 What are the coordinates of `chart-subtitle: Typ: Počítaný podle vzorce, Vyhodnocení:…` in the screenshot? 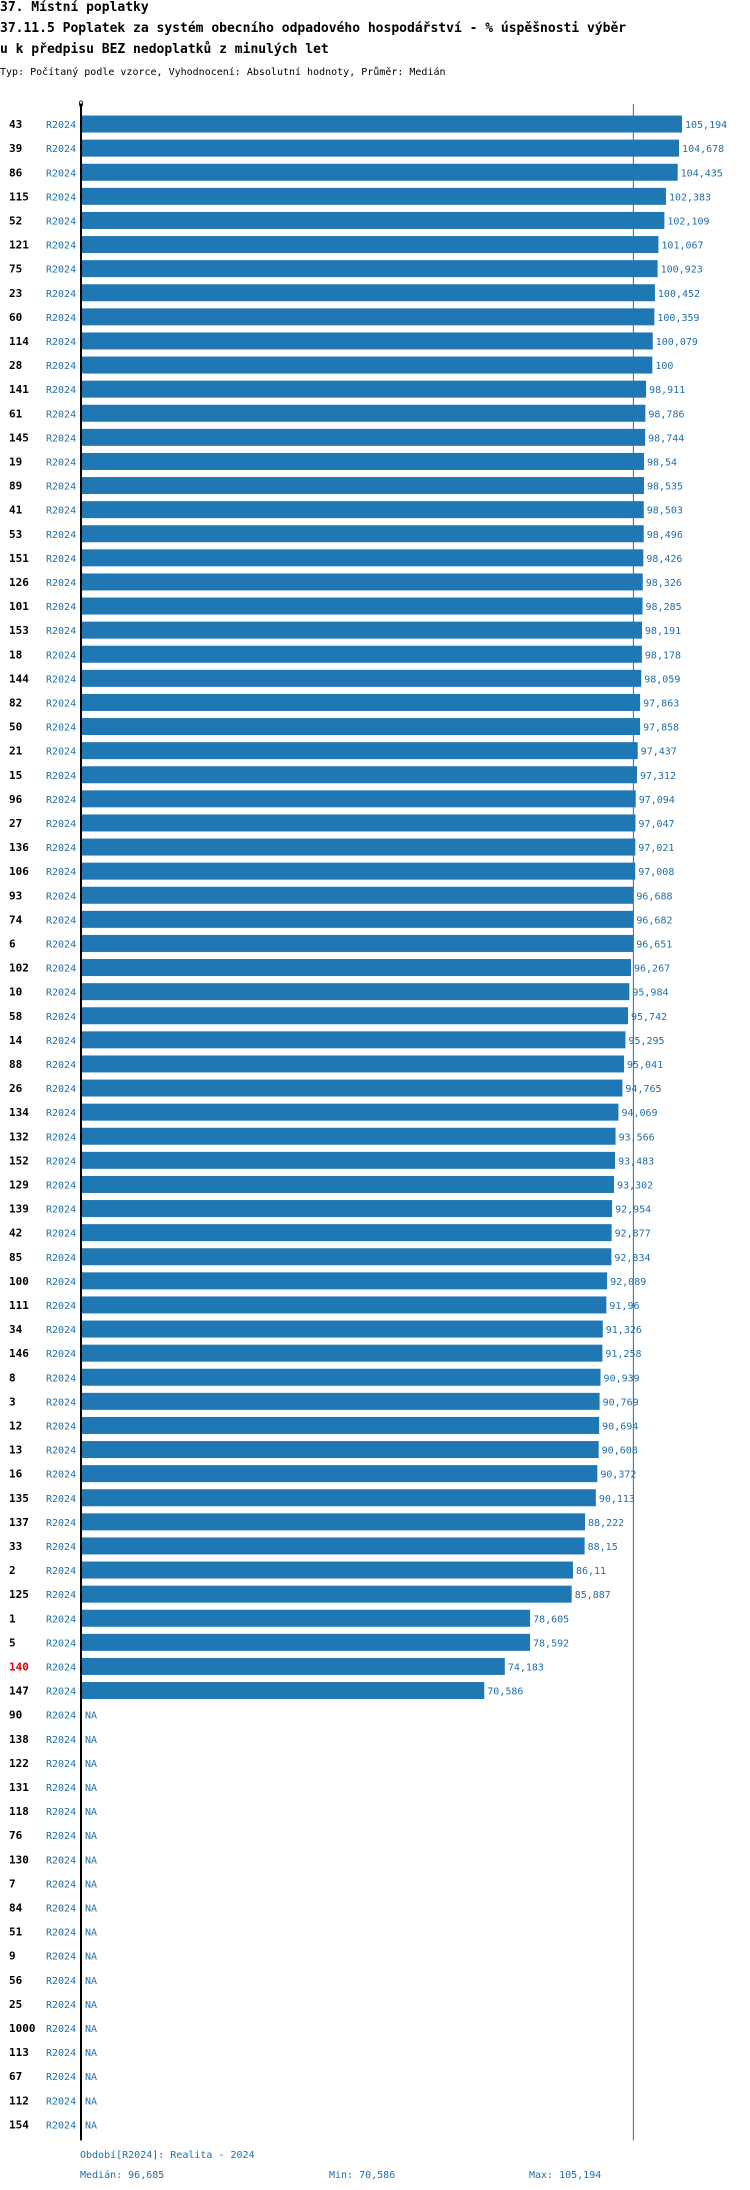 It's located at (223, 72).